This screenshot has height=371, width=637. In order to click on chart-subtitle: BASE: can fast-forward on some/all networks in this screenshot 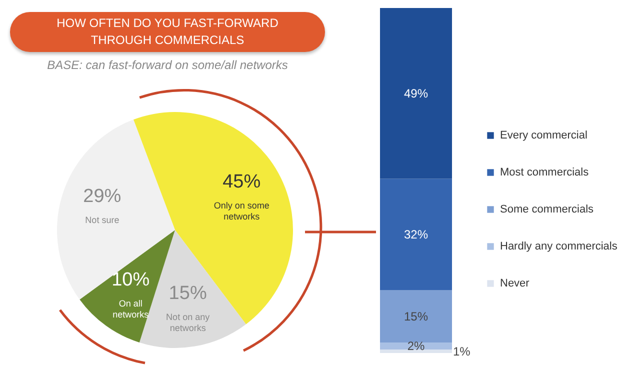, I will do `click(167, 65)`.